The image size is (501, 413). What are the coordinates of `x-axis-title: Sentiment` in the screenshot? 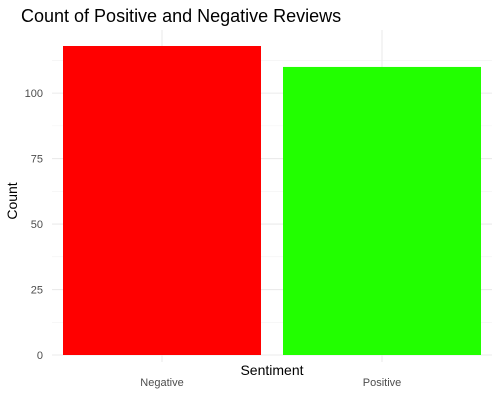 It's located at (271, 370).